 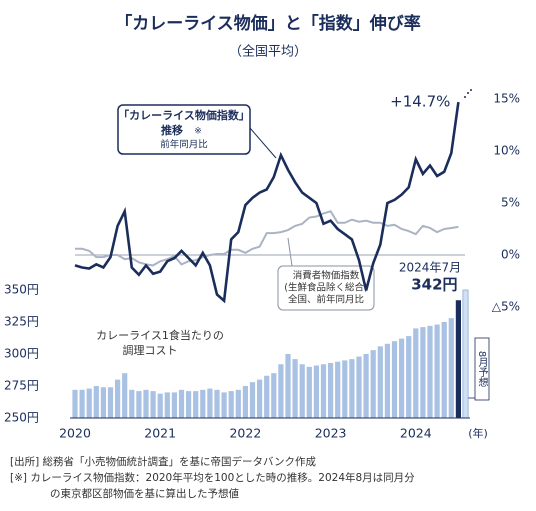 What do you see at coordinates (160, 433) in the screenshot?
I see `x-tick-label: 2021` at bounding box center [160, 433].